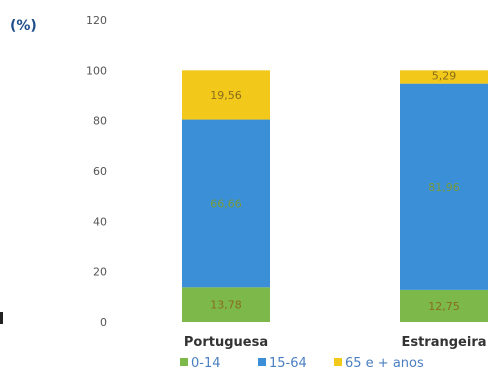 The image size is (498, 381). What do you see at coordinates (96, 20) in the screenshot?
I see `y-tick-label-120: 120` at bounding box center [96, 20].